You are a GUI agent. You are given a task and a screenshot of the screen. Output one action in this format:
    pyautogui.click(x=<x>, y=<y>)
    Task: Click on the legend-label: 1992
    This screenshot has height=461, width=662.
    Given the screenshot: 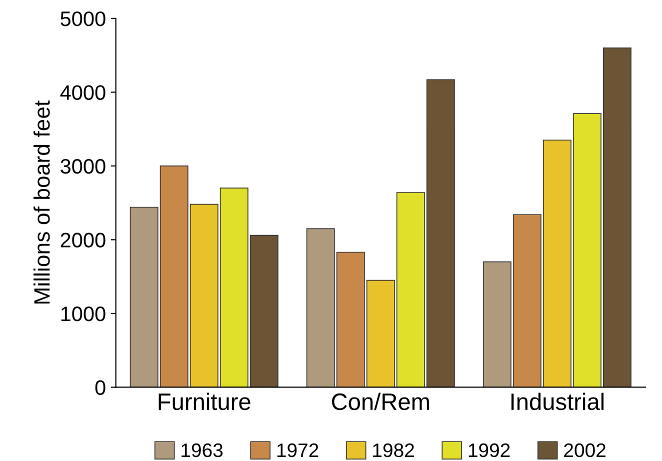 What is the action you would take?
    pyautogui.click(x=489, y=450)
    